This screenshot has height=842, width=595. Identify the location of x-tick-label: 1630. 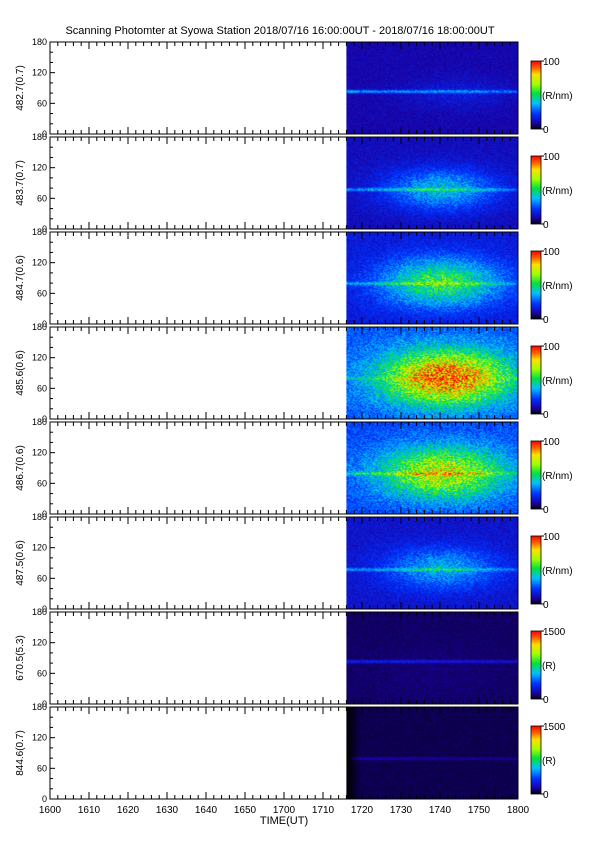
(167, 810).